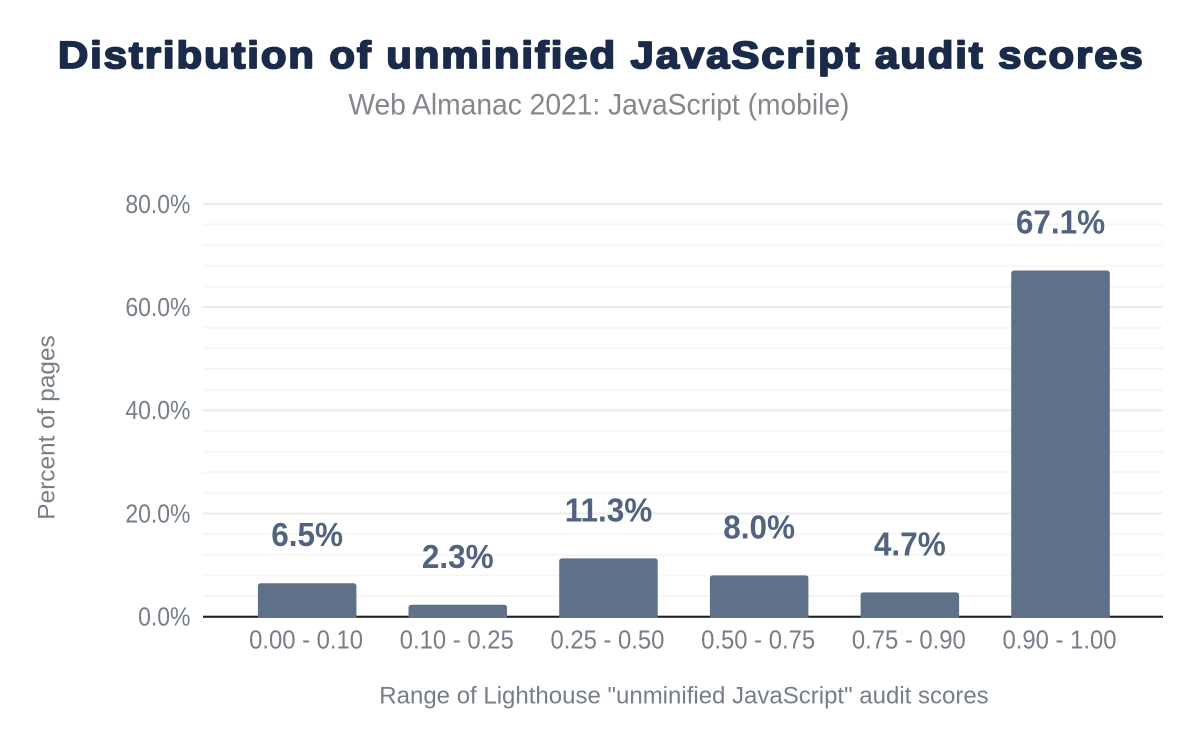 The height and width of the screenshot is (742, 1200). I want to click on svg-text: 80.0%, so click(157, 205).